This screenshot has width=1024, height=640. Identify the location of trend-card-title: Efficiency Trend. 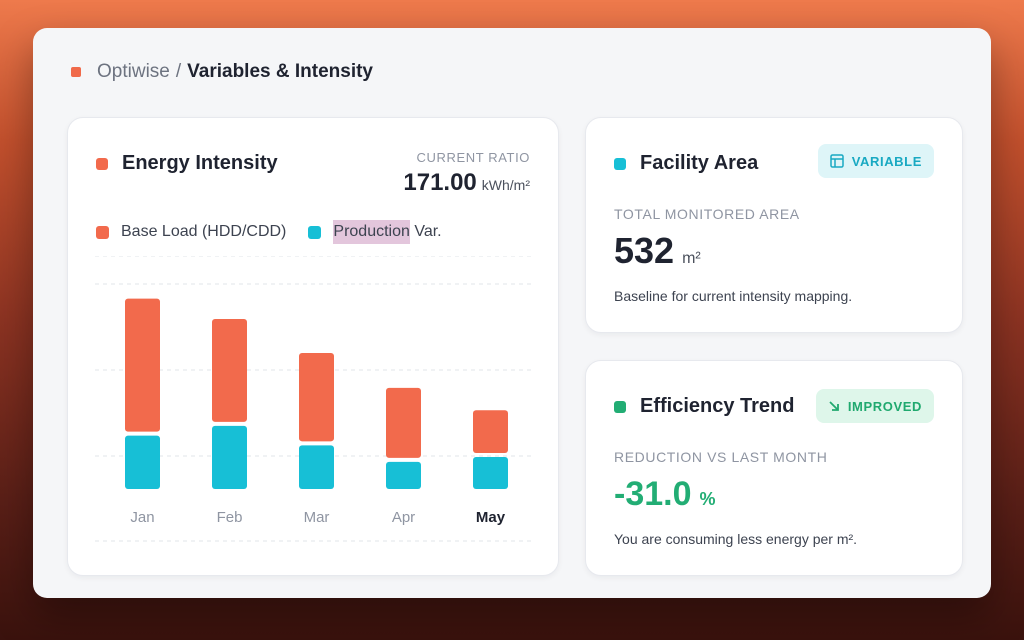
(717, 406).